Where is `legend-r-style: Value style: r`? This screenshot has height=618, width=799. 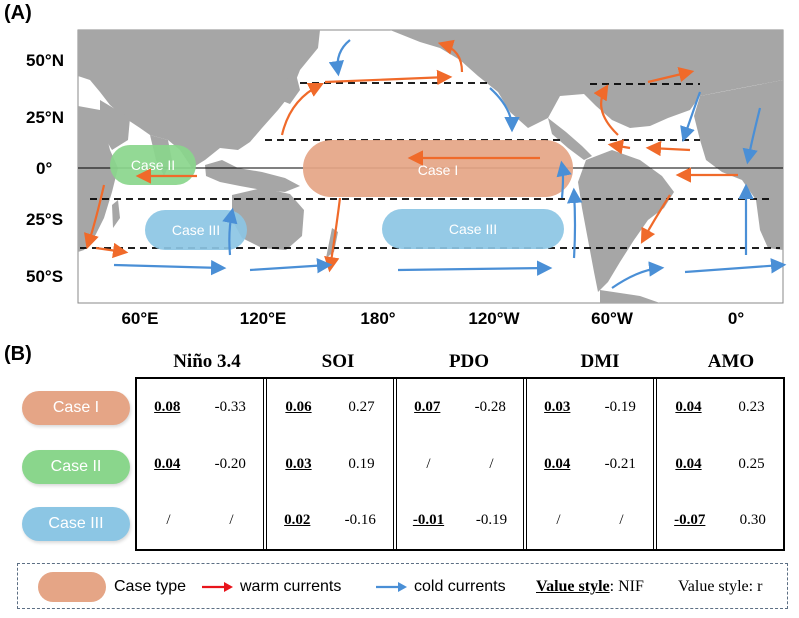 legend-r-style: Value style: r is located at coordinates (720, 587).